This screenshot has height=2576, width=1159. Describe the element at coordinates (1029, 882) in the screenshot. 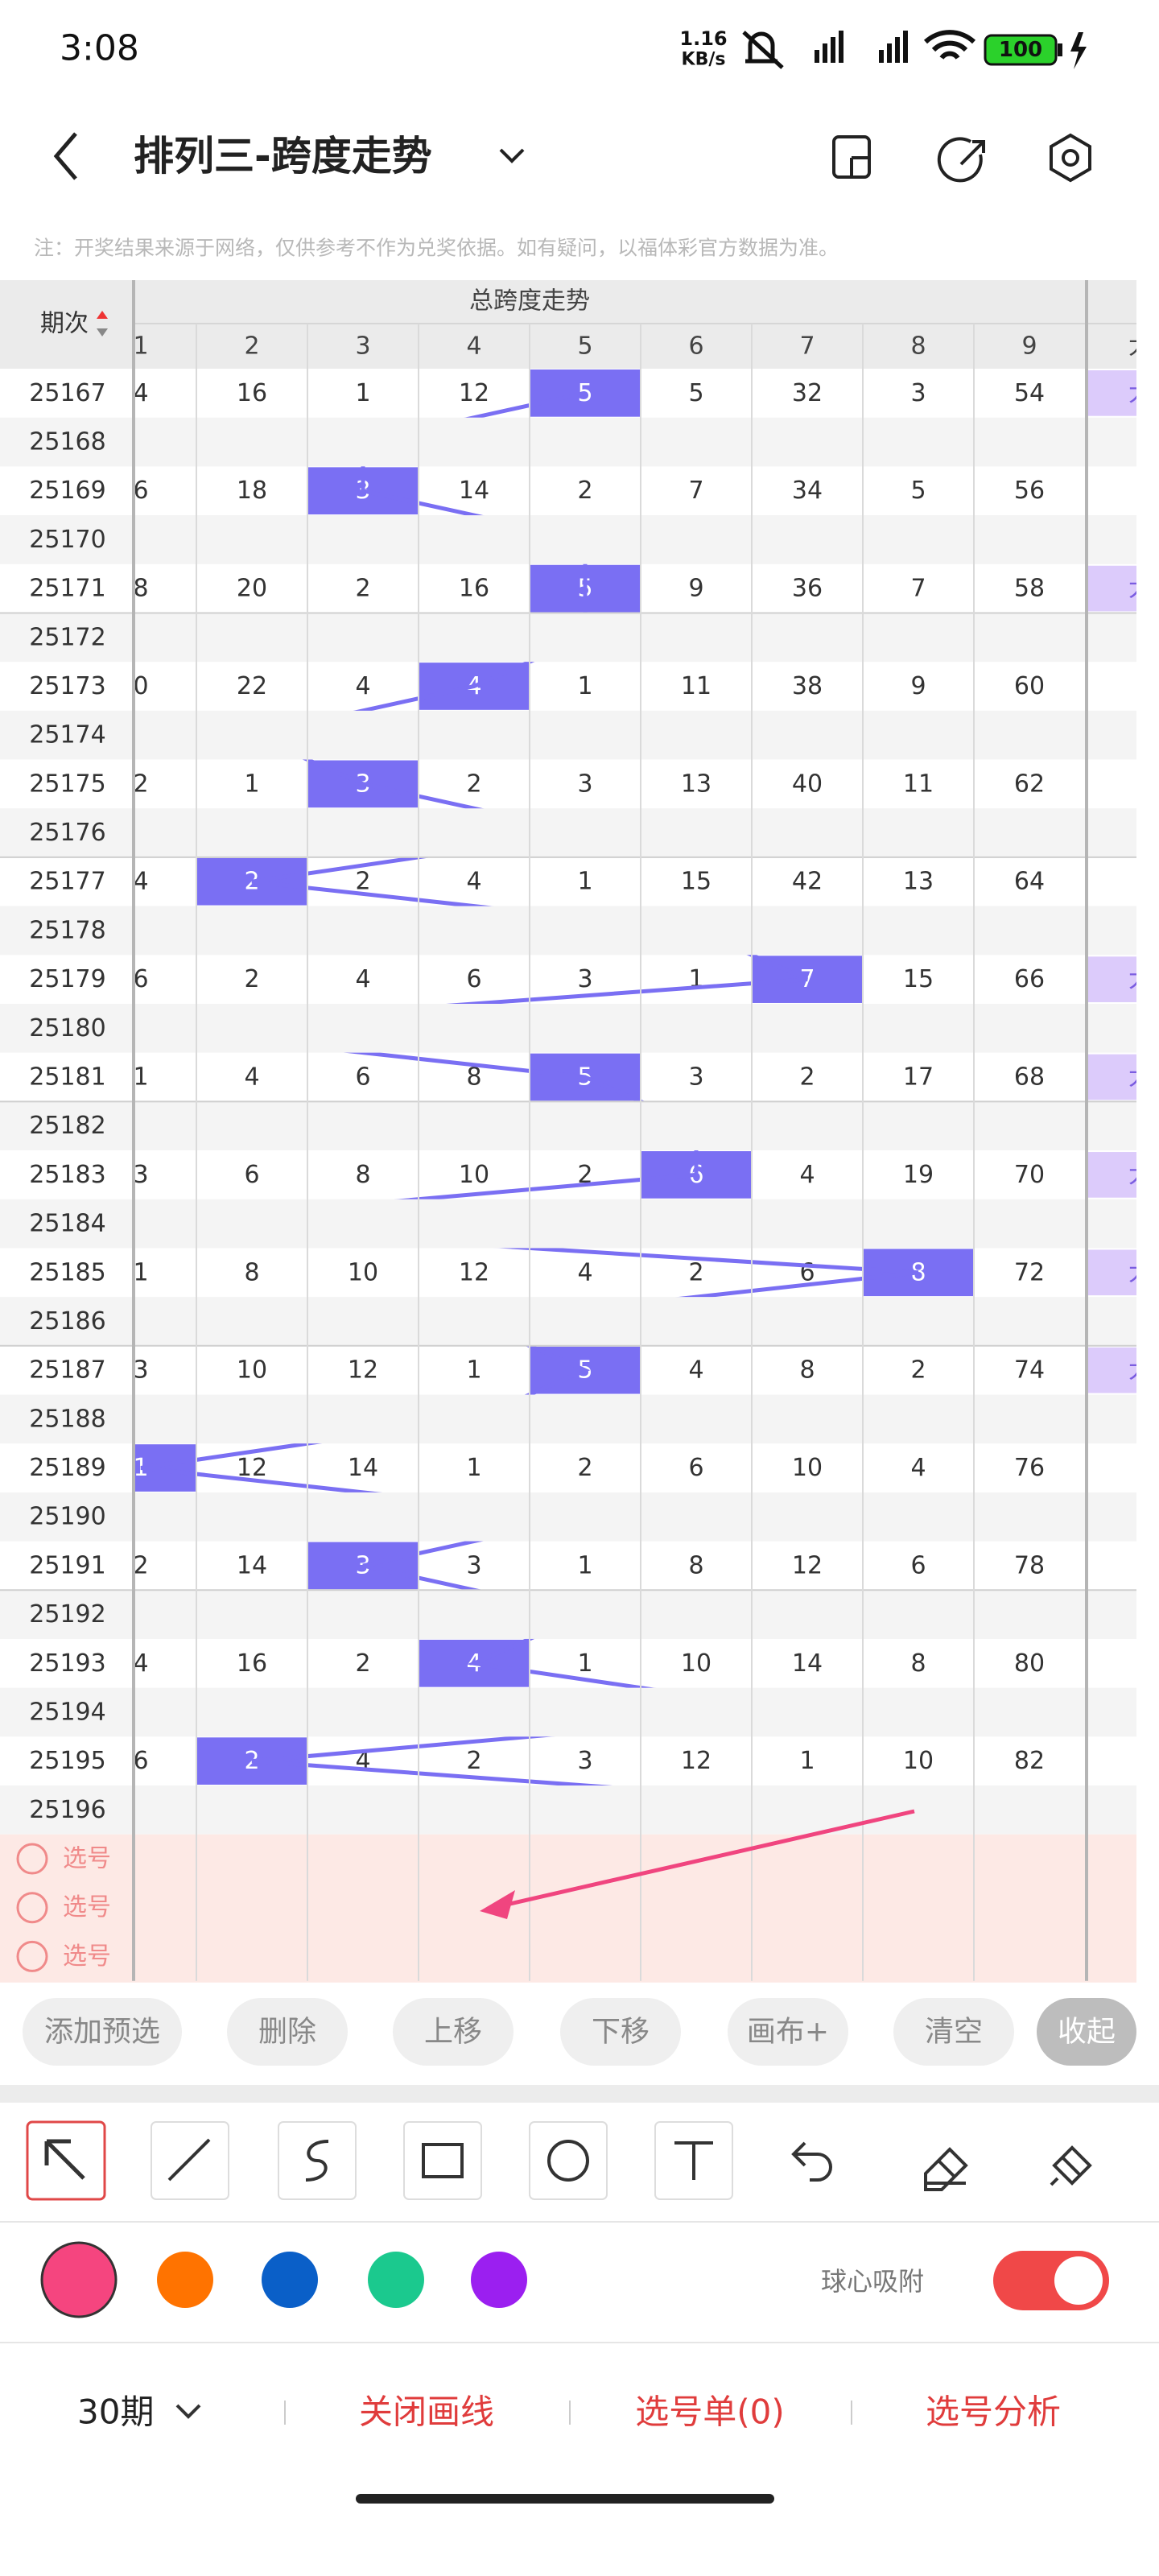

I see `miss-count: 64` at that location.